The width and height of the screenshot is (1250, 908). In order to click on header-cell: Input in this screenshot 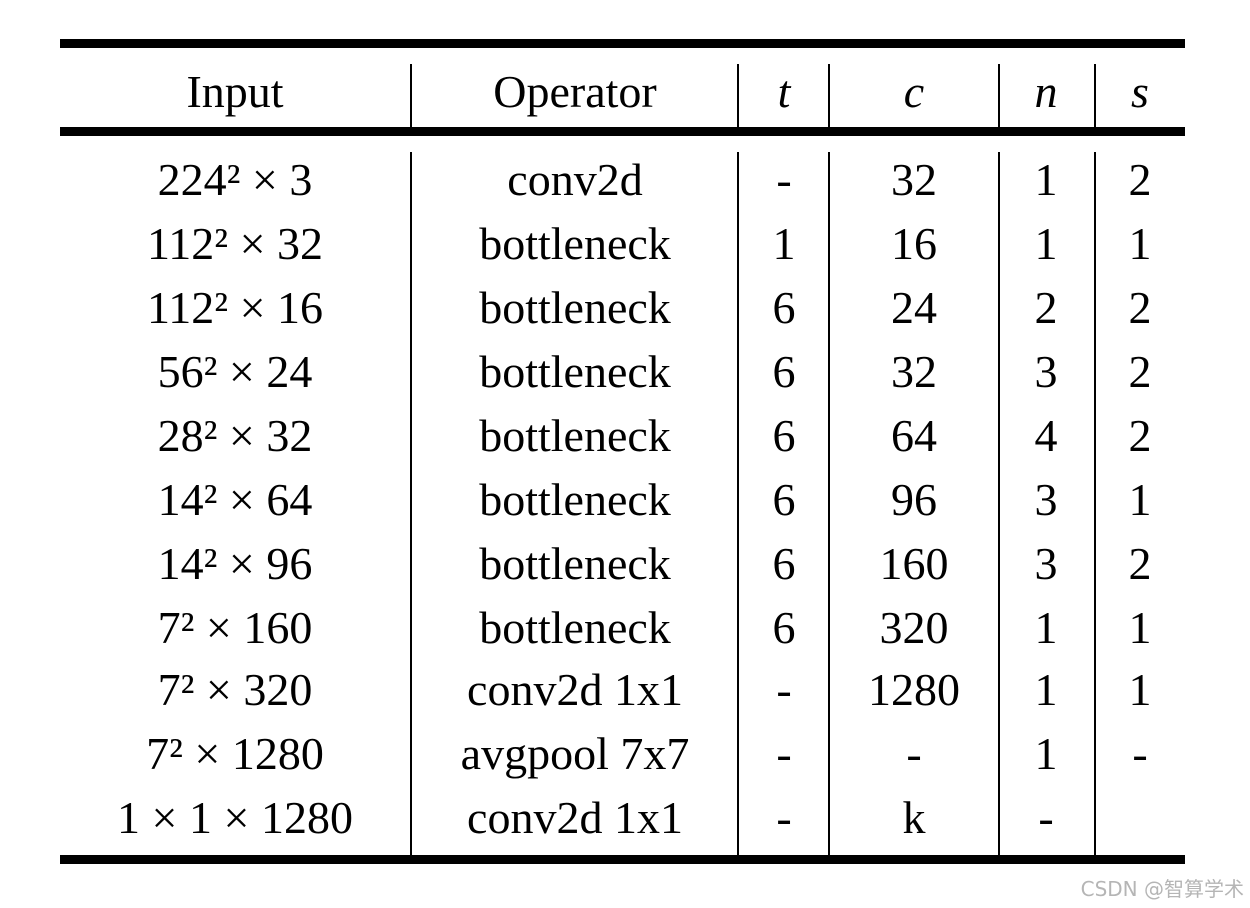, I will do `click(235, 91)`.